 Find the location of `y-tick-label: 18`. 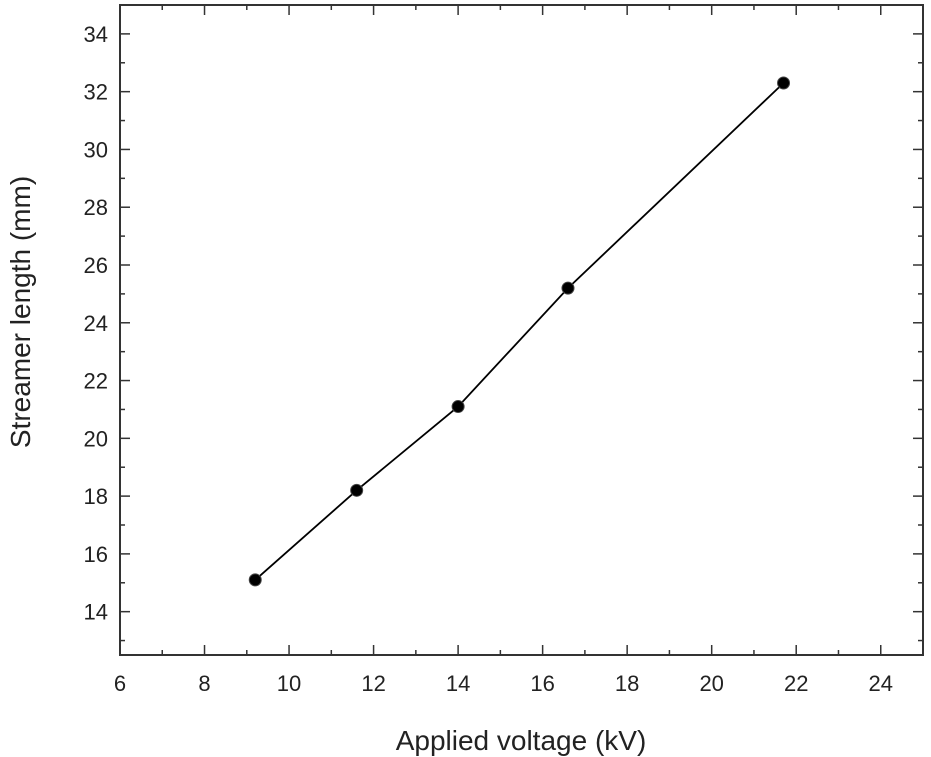

y-tick-label: 18 is located at coordinates (96, 496).